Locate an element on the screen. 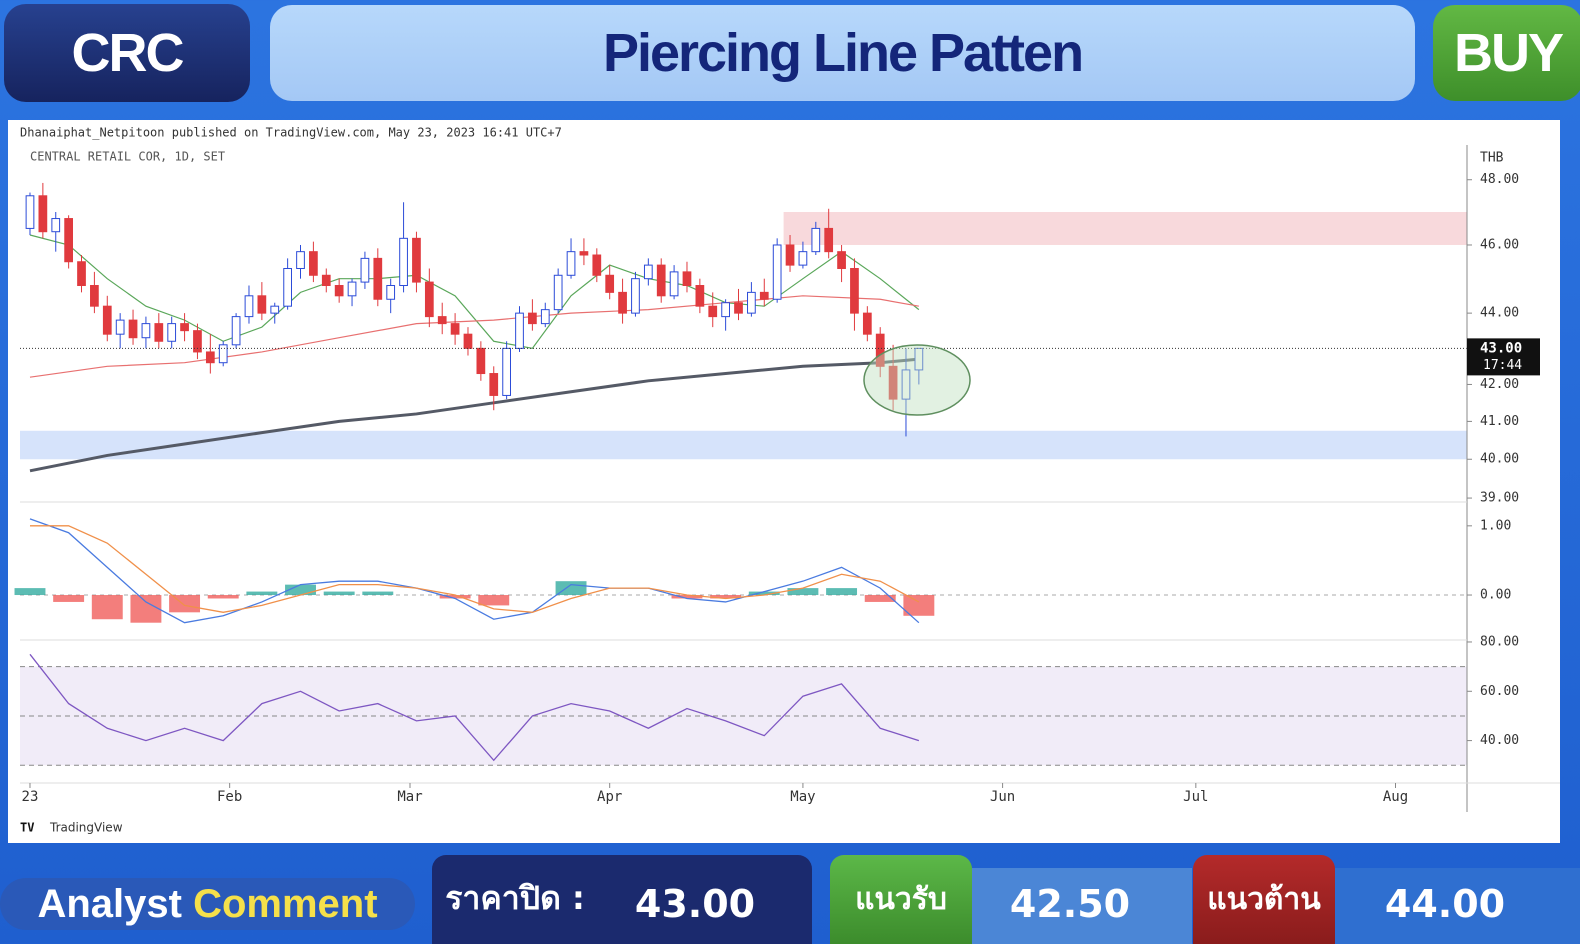  close-label: ราคาปิด : is located at coordinates (515, 897).